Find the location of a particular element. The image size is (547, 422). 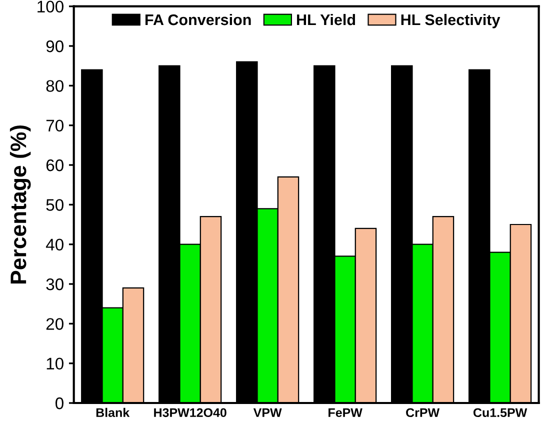

y-tick-label: 100 is located at coordinates (51, 6).